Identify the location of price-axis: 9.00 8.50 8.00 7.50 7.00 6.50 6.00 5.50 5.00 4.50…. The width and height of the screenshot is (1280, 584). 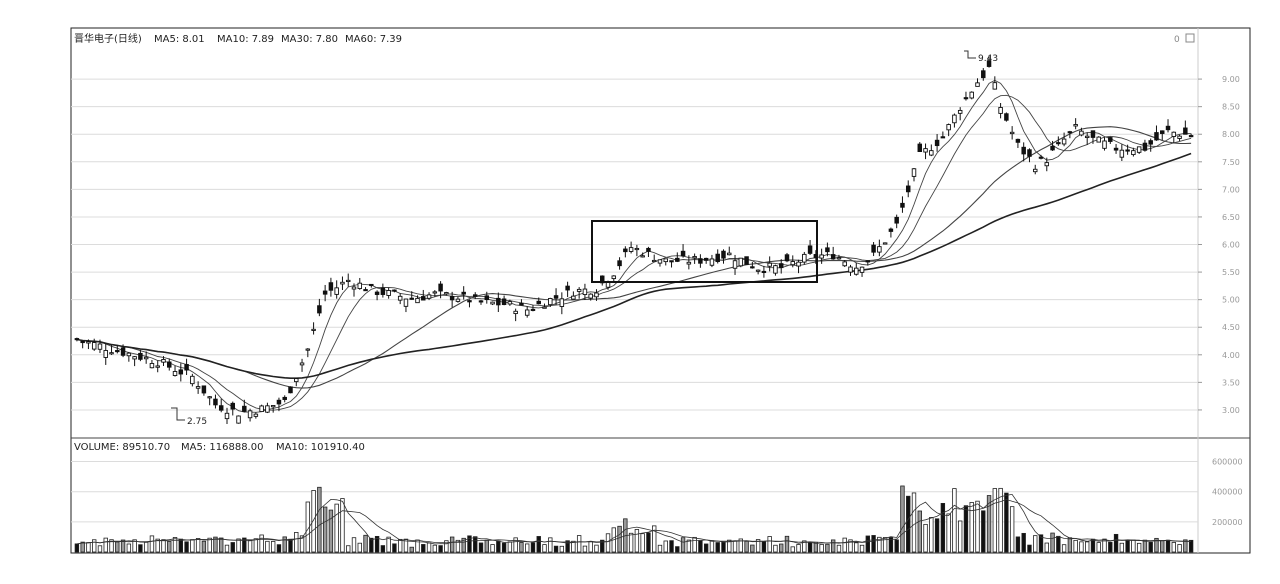
(1219, 245).